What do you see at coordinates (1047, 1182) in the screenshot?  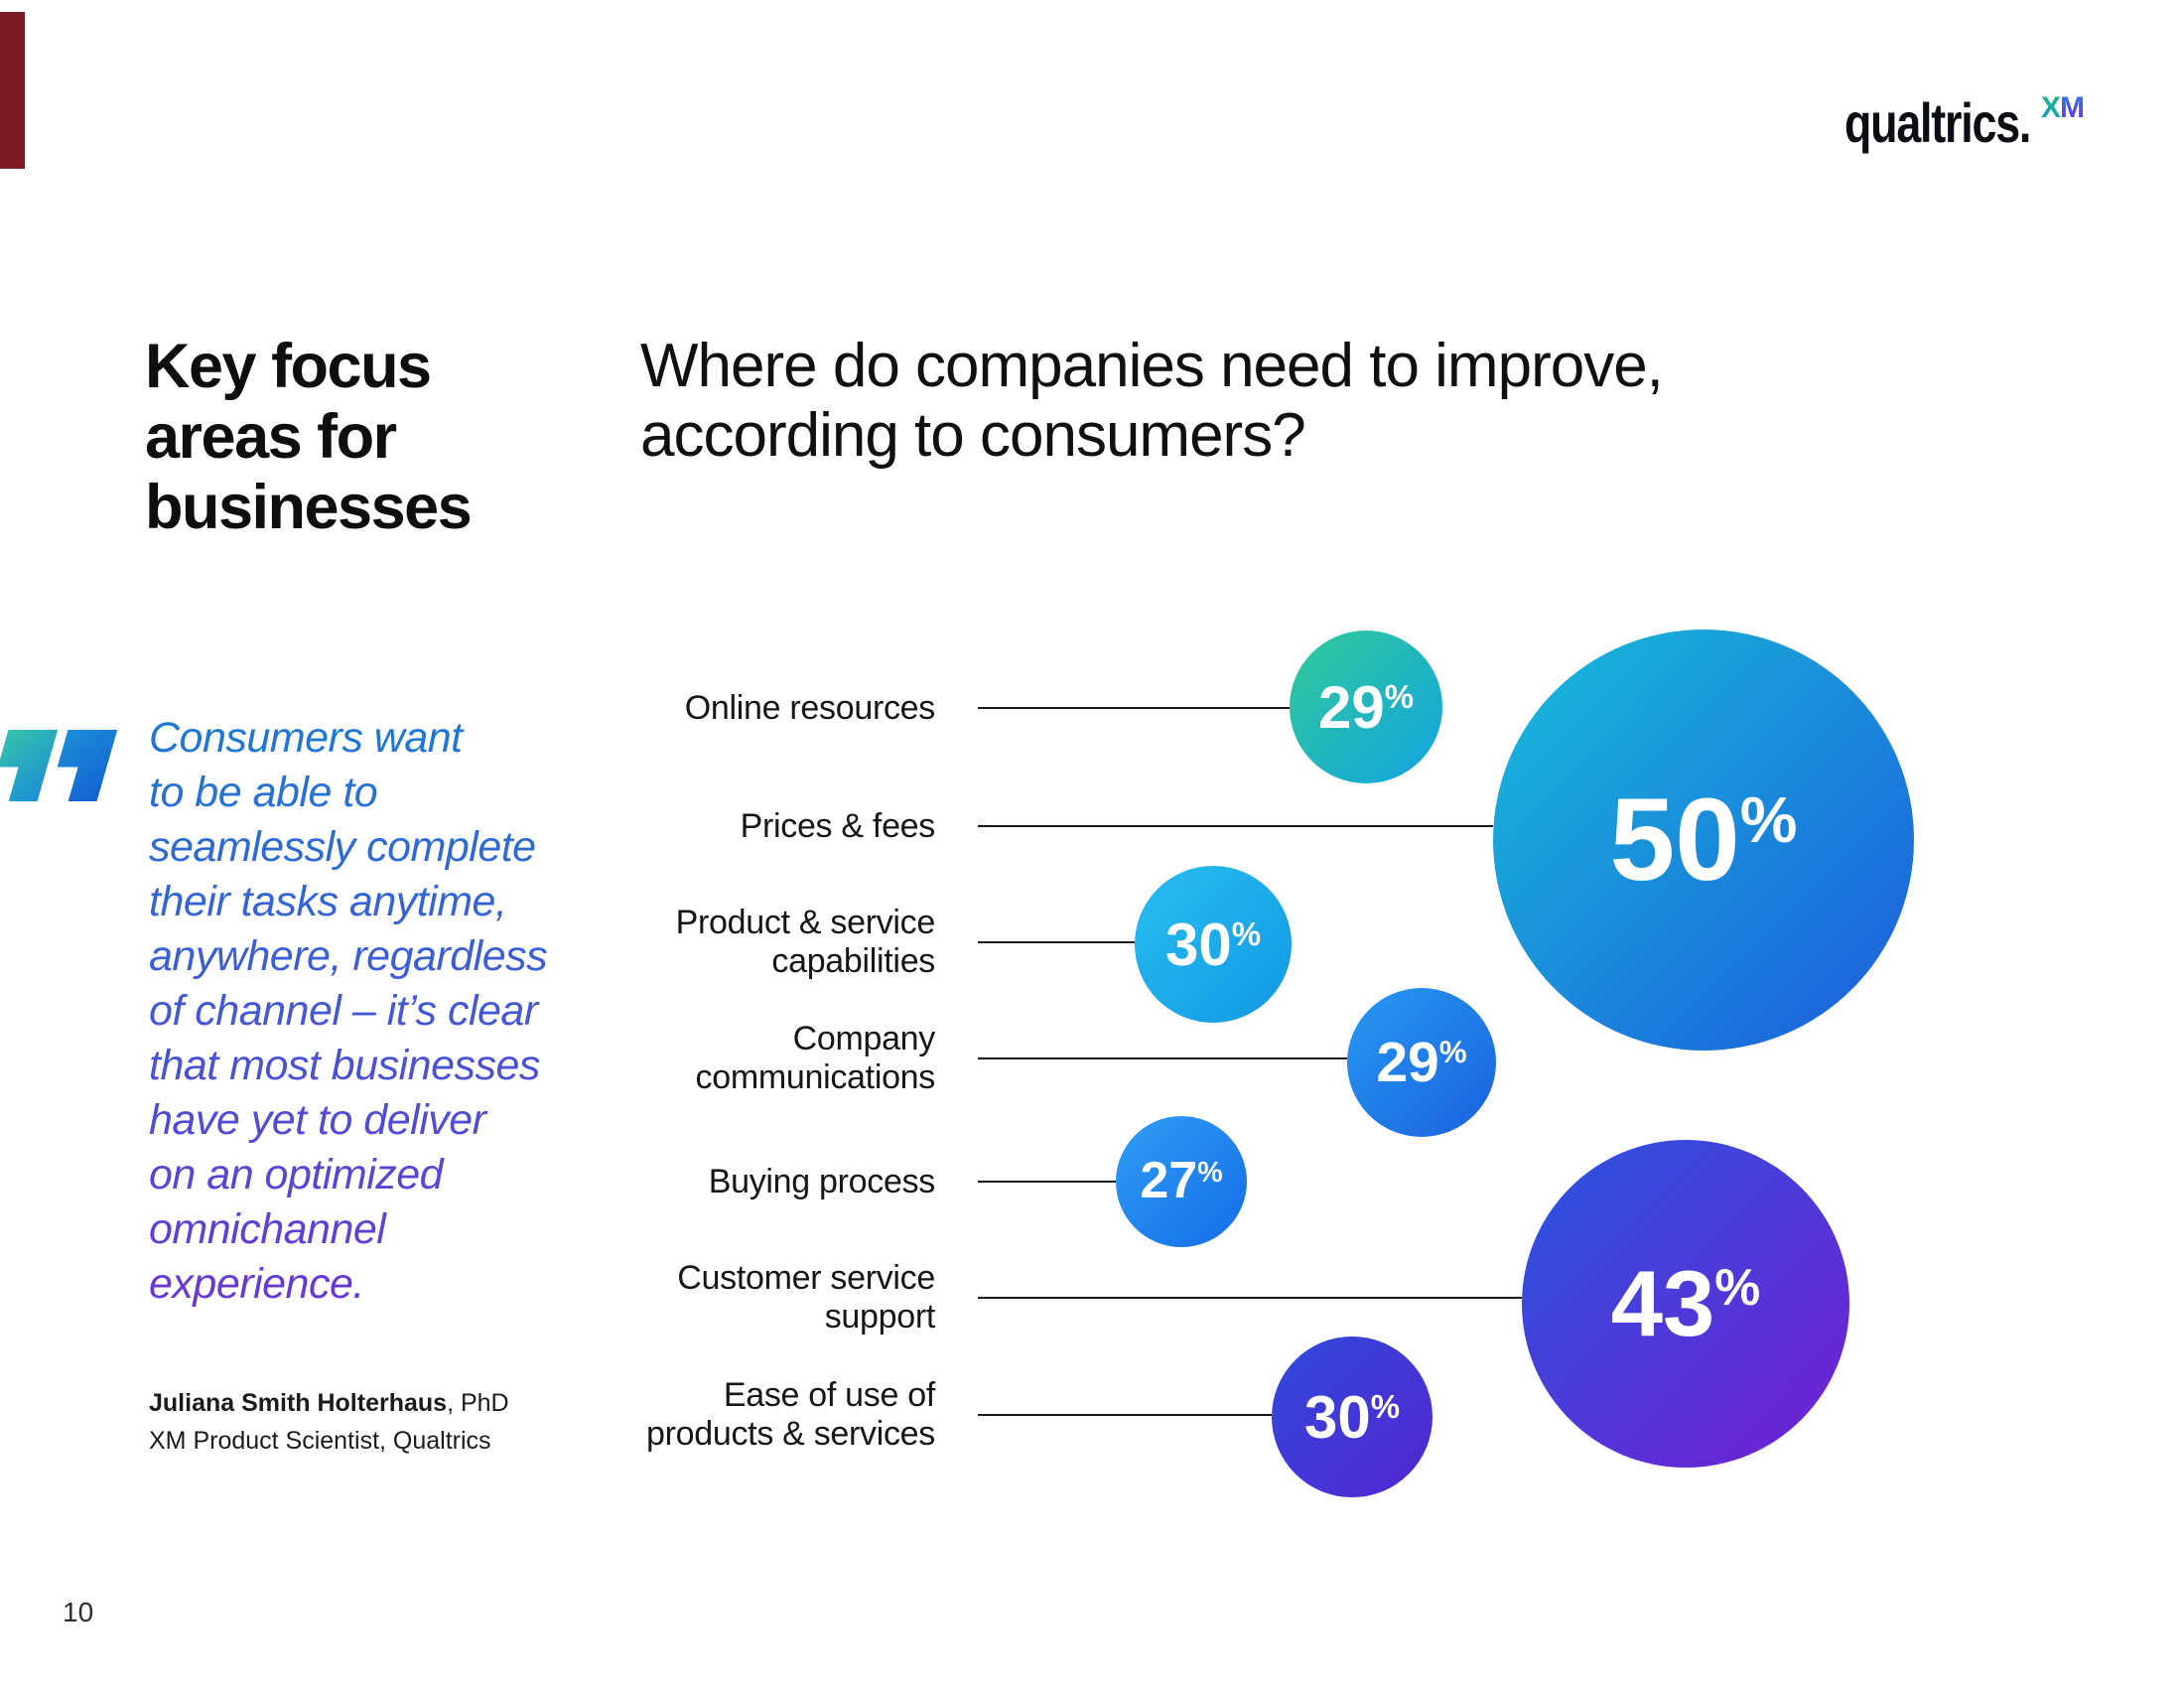 I see `connector-line-buying-process` at bounding box center [1047, 1182].